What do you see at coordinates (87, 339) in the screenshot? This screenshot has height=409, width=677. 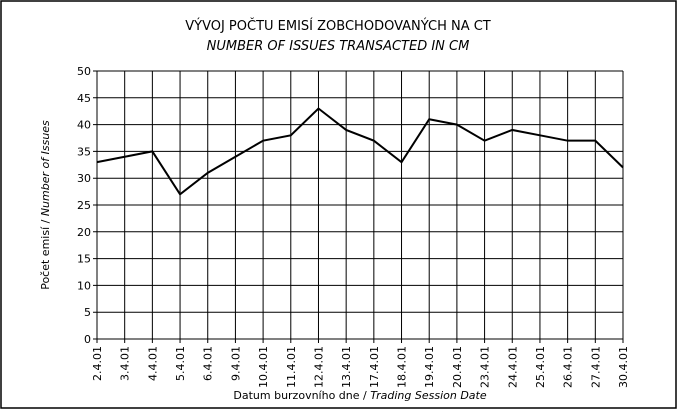 I see `y-tick-label: 0` at bounding box center [87, 339].